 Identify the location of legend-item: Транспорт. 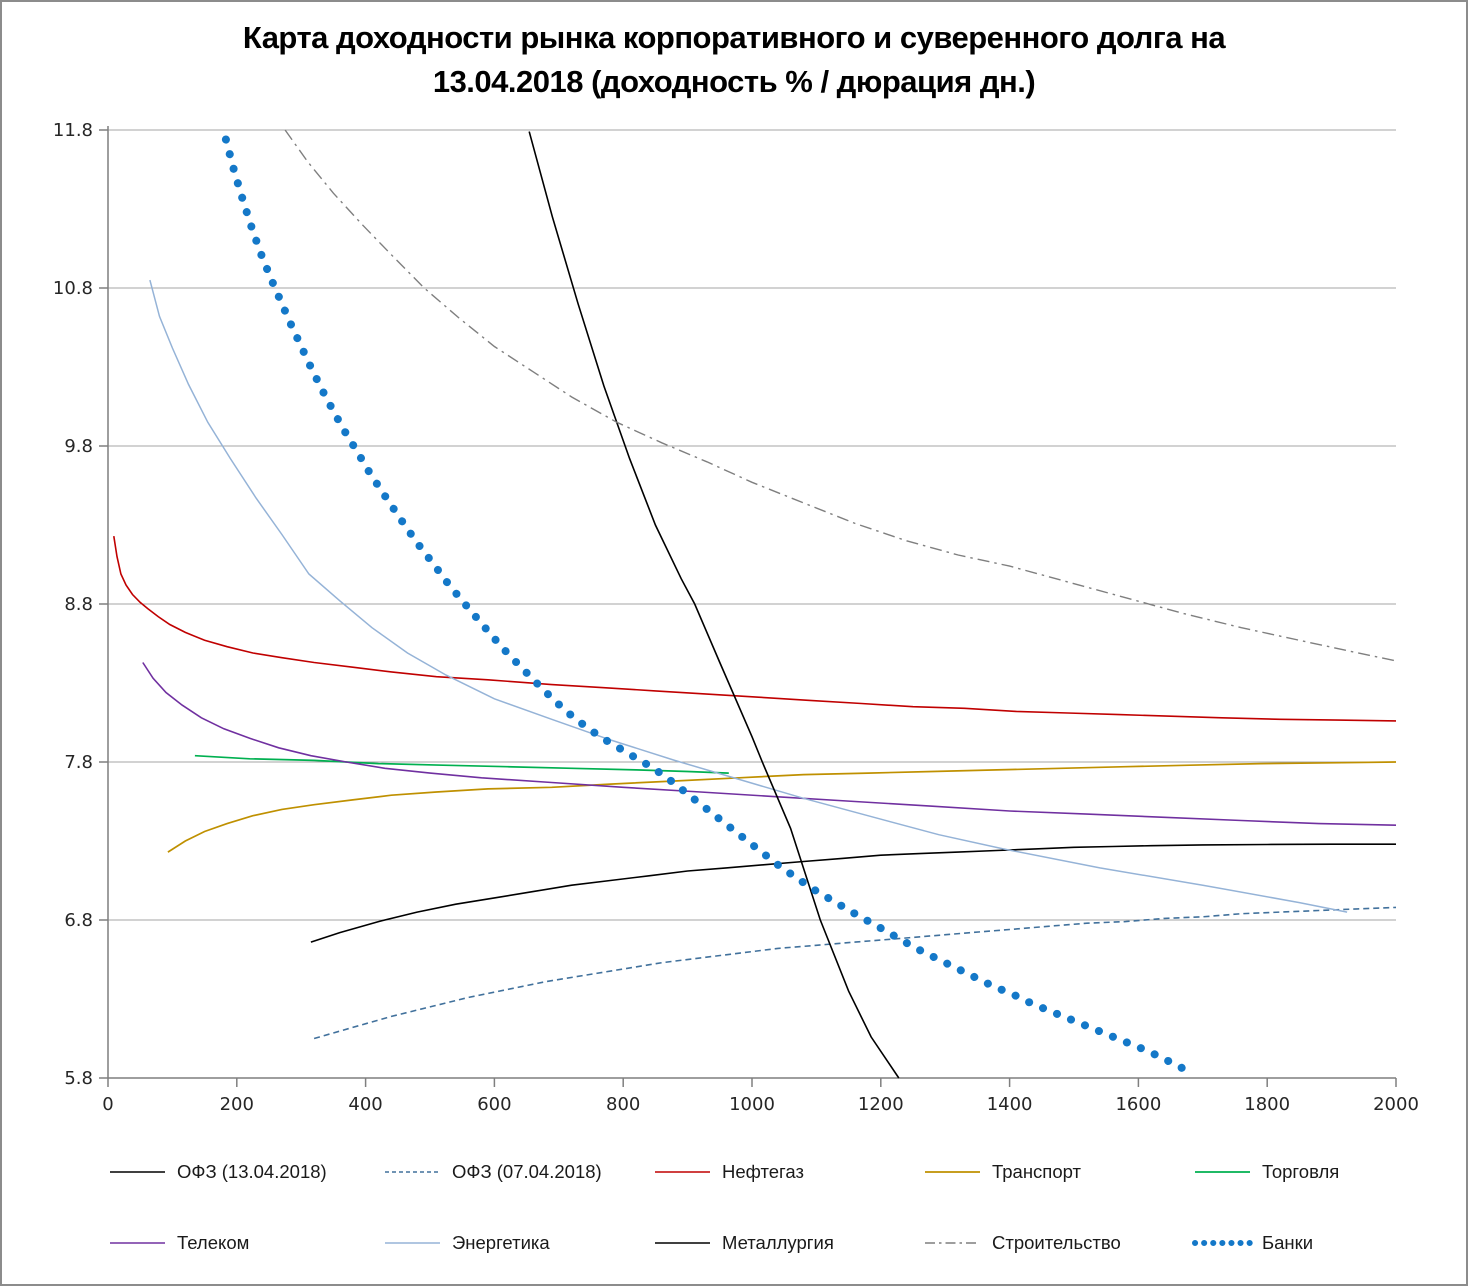
(1003, 1171).